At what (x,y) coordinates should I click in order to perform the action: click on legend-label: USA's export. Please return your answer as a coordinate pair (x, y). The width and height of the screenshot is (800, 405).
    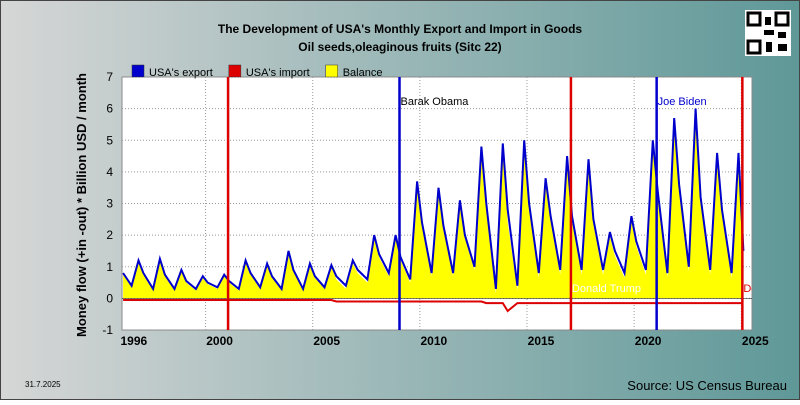
    Looking at the image, I should click on (181, 73).